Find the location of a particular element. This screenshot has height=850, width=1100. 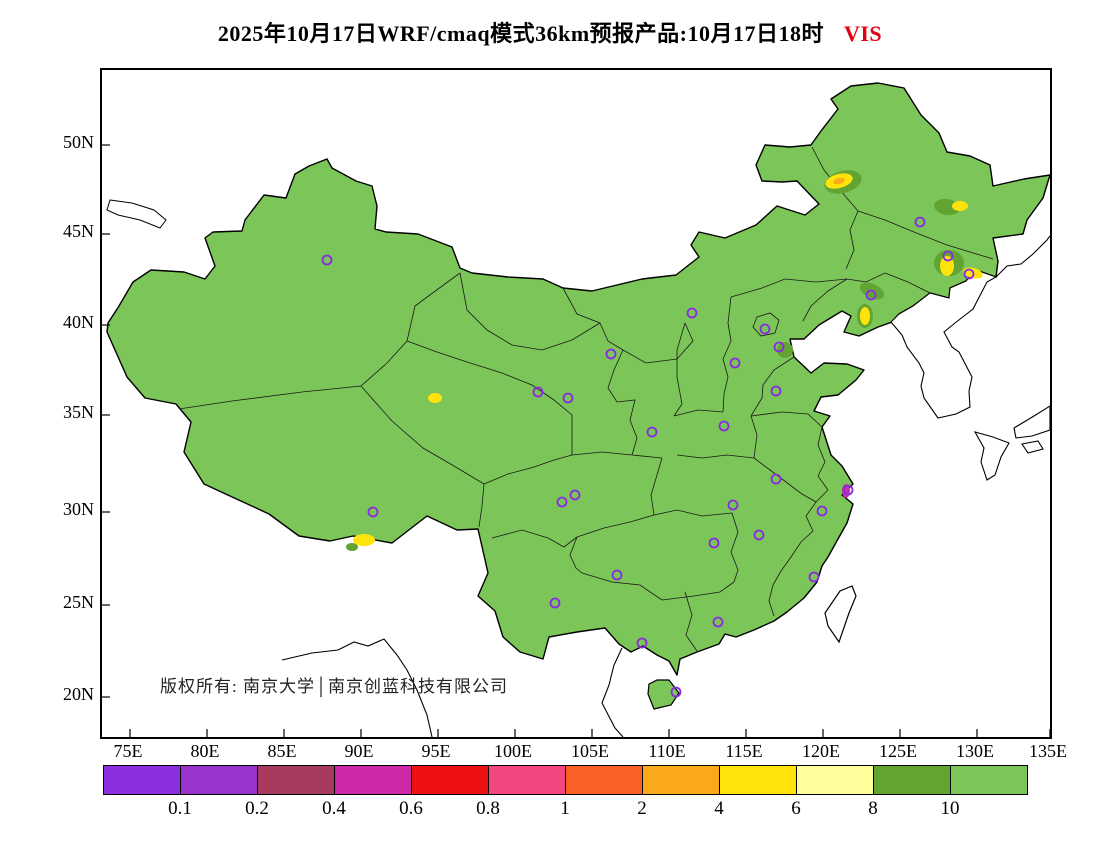

lat-tick-label: 30N is located at coordinates (78, 509).